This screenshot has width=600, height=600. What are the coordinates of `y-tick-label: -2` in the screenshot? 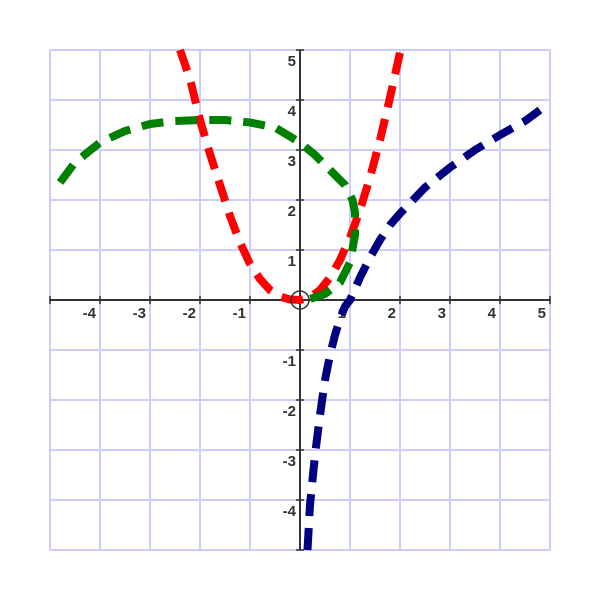 It's located at (289, 411).